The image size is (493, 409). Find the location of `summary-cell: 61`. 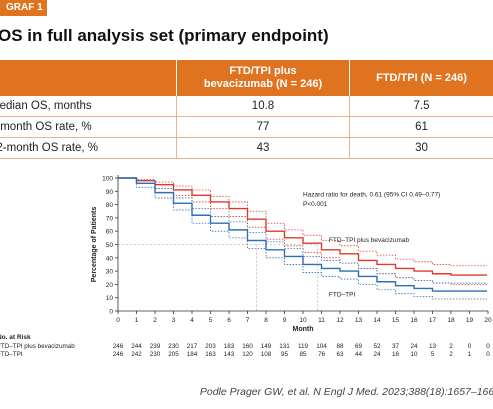

summary-cell: 61 is located at coordinates (421, 127).